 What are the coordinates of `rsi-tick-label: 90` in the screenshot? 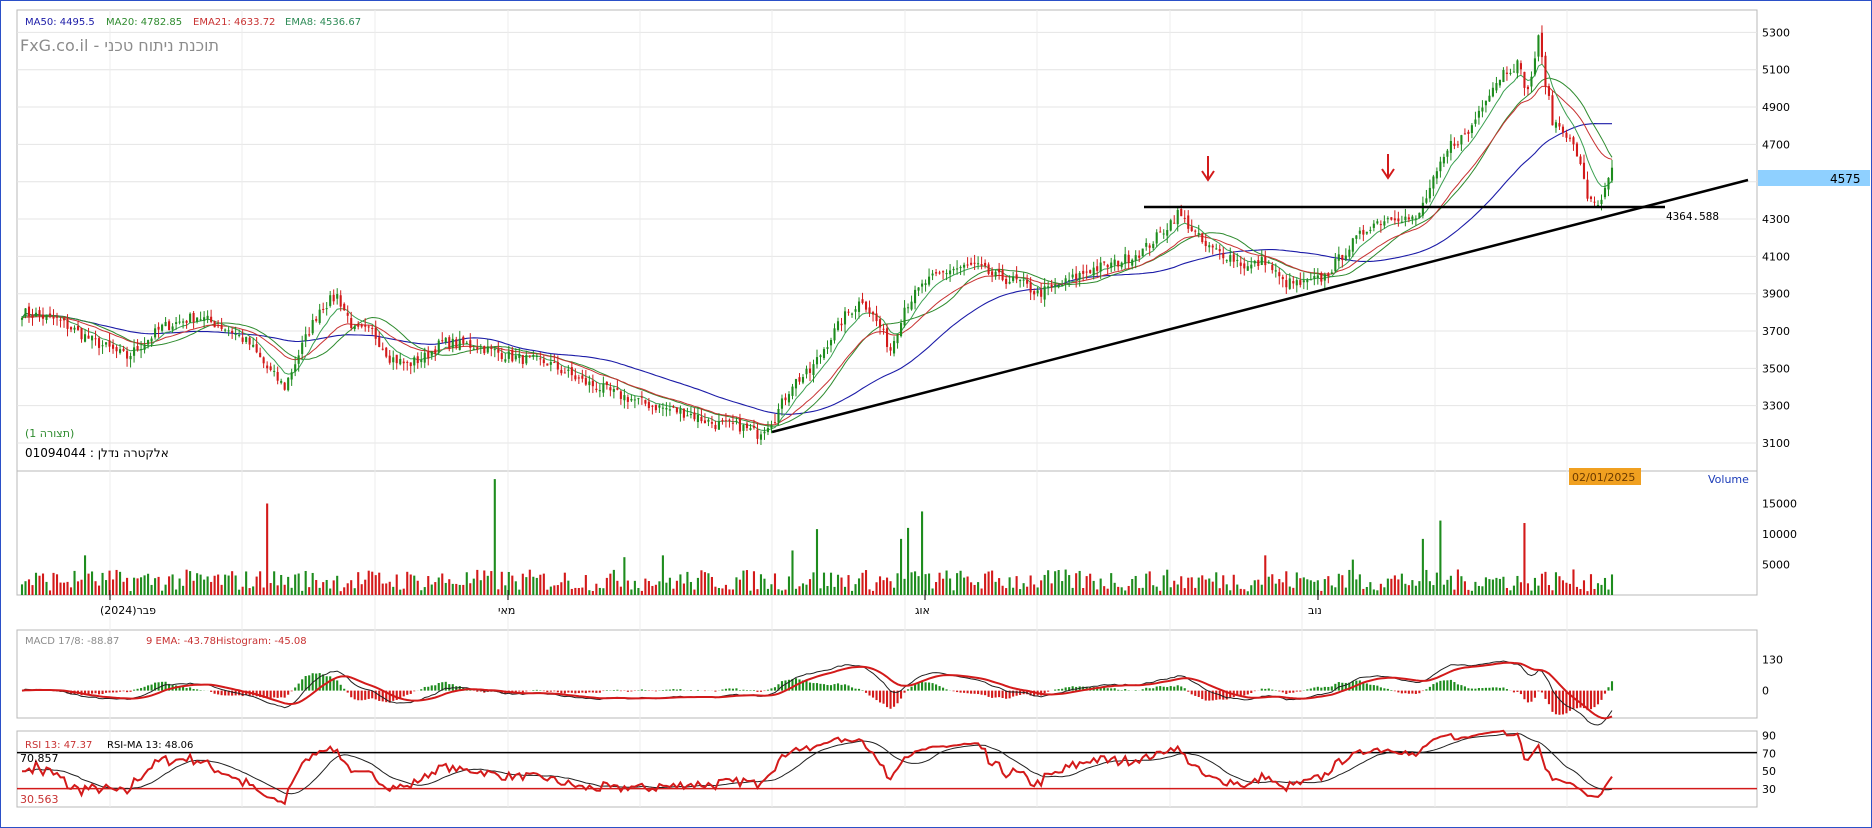 It's located at (1769, 735).